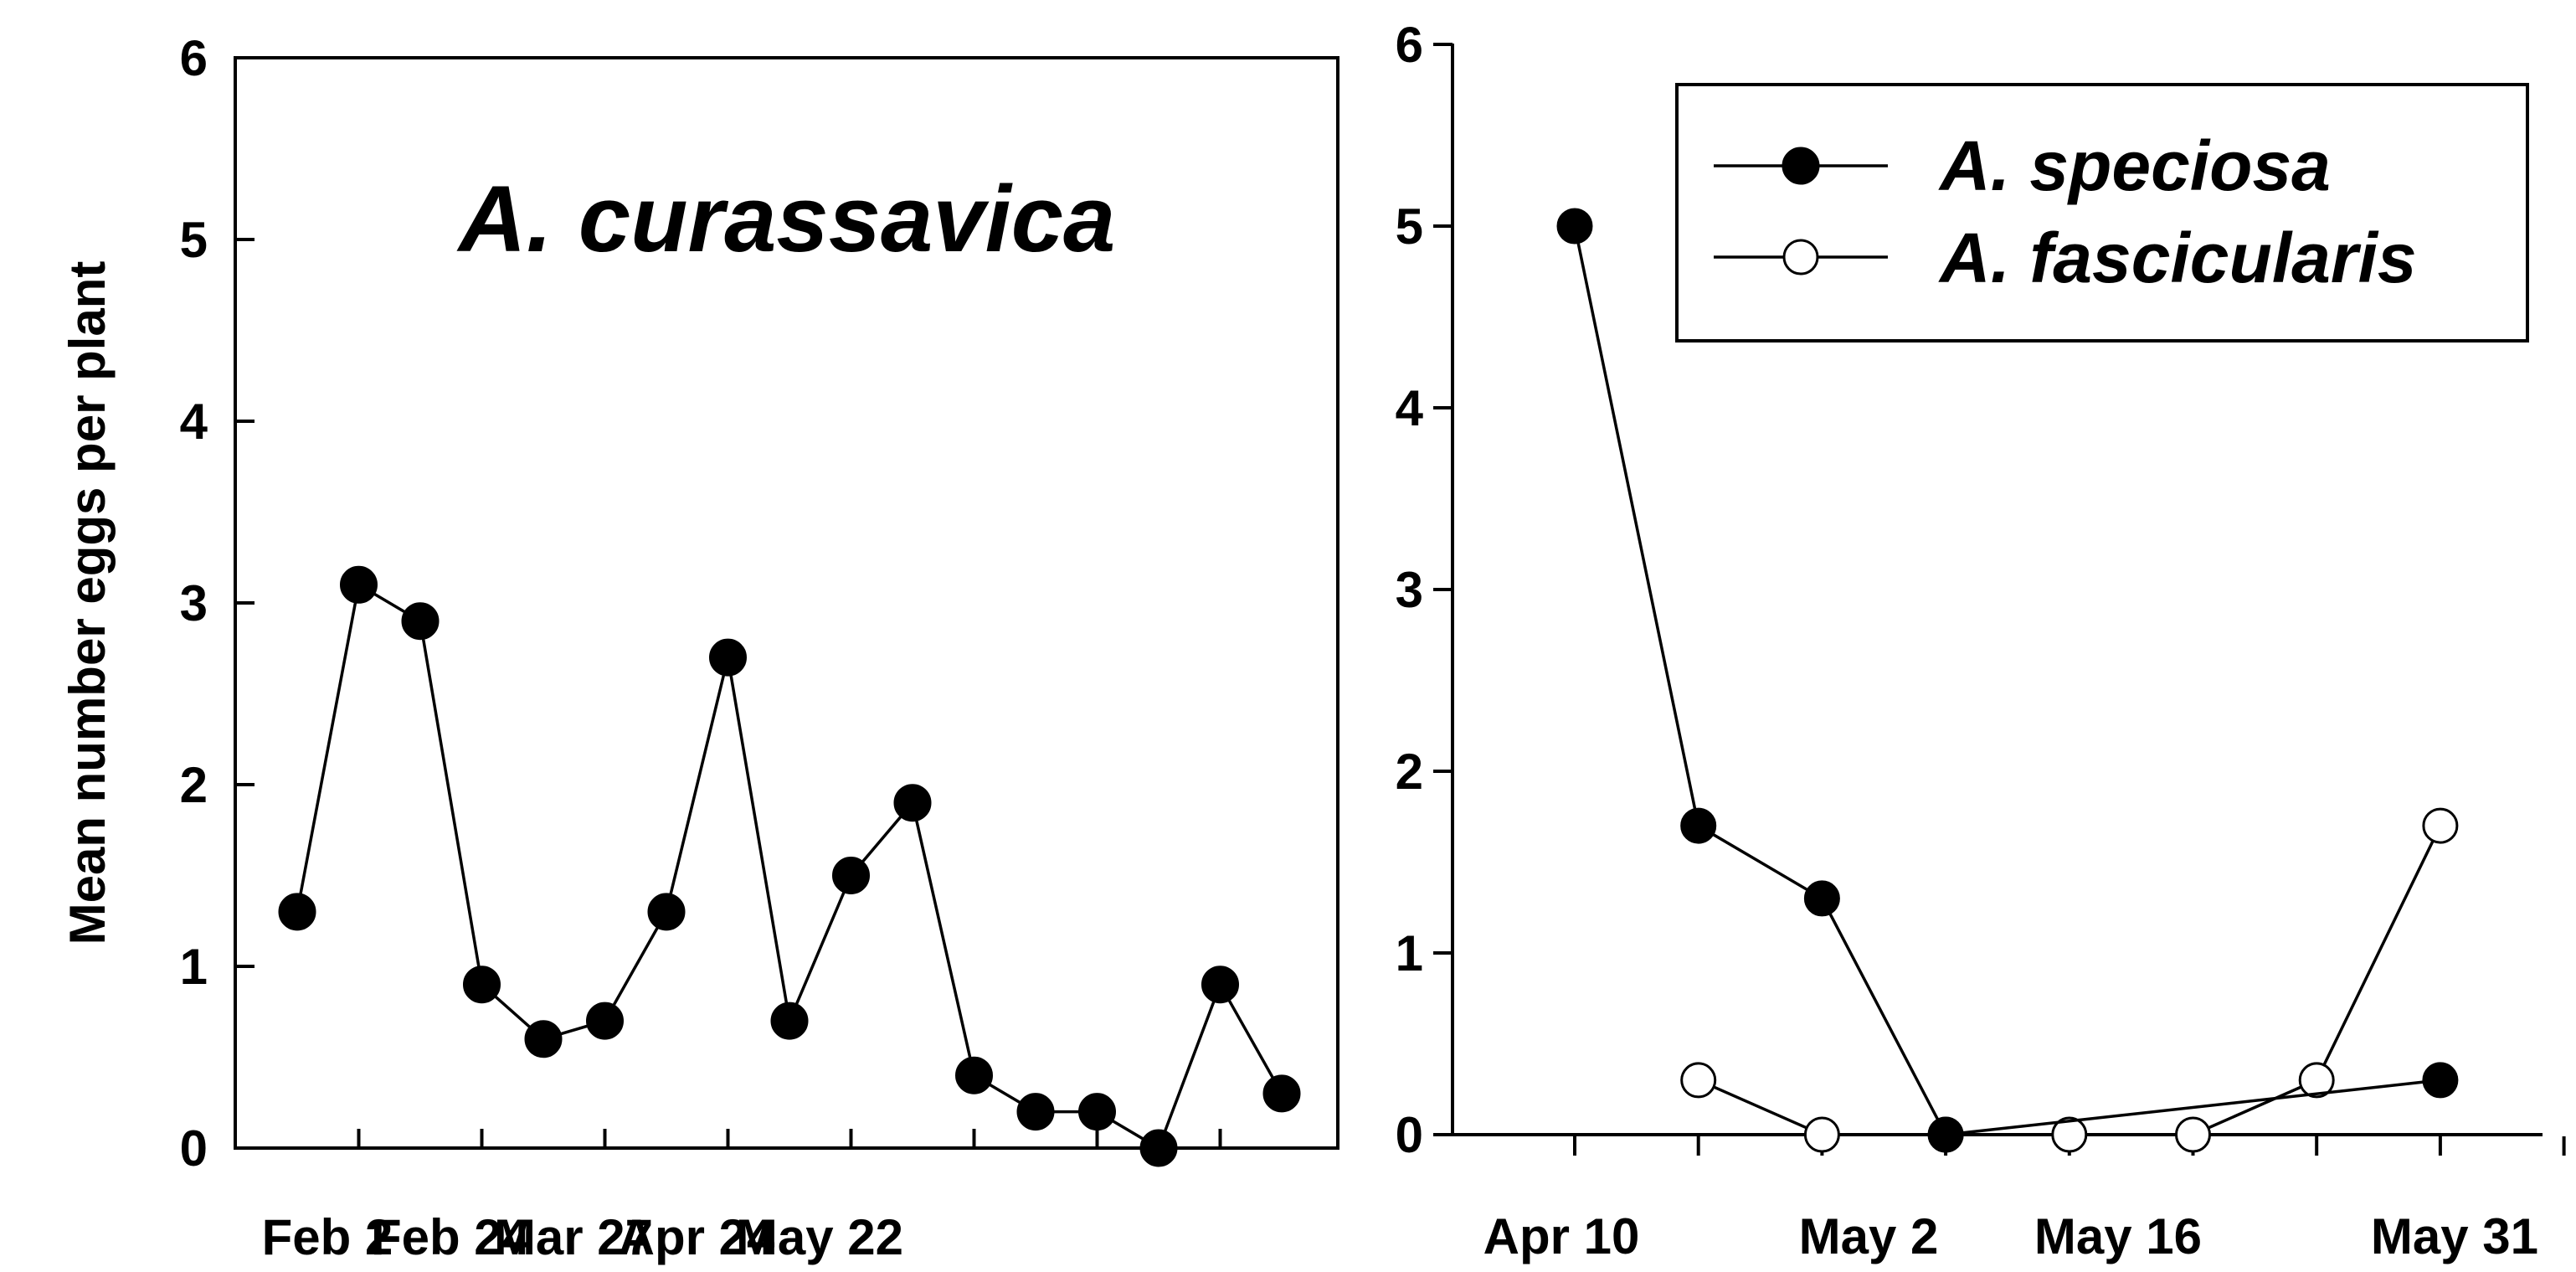  What do you see at coordinates (194, 1148) in the screenshot?
I see `left-y-tick-label: 0` at bounding box center [194, 1148].